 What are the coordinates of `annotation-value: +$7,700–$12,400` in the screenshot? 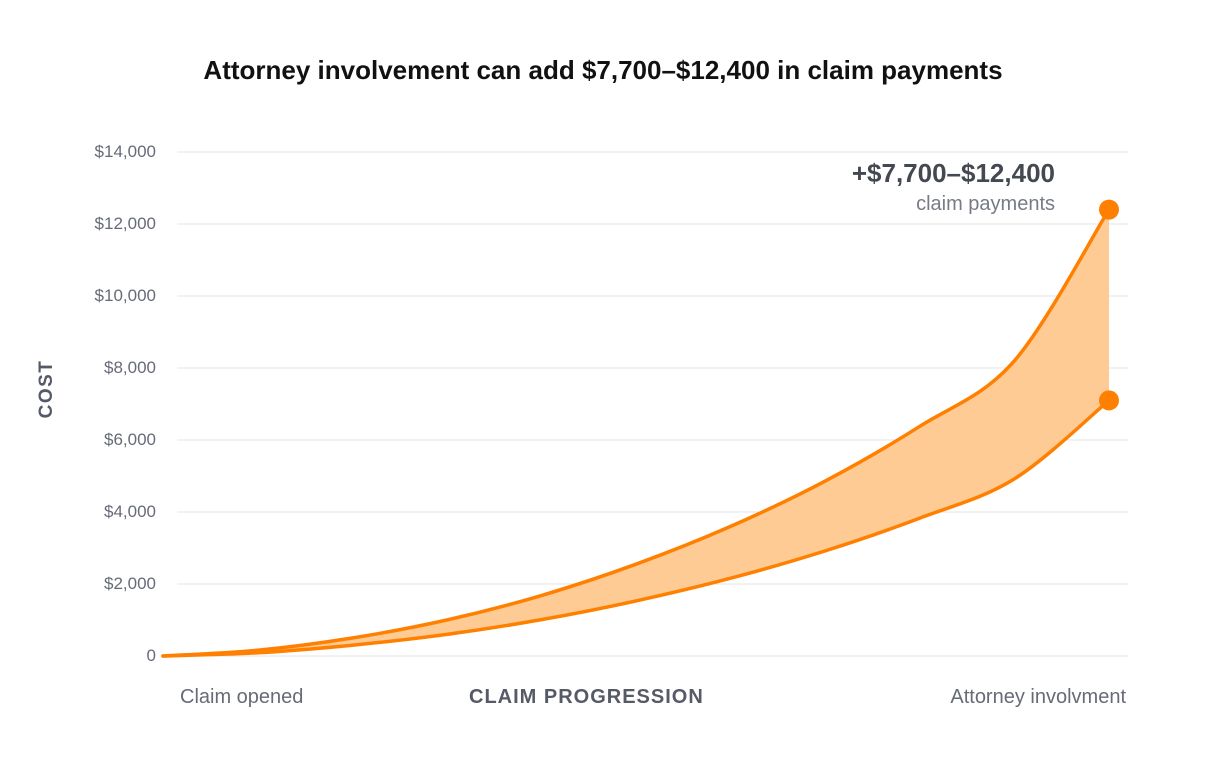 It's located at (953, 173).